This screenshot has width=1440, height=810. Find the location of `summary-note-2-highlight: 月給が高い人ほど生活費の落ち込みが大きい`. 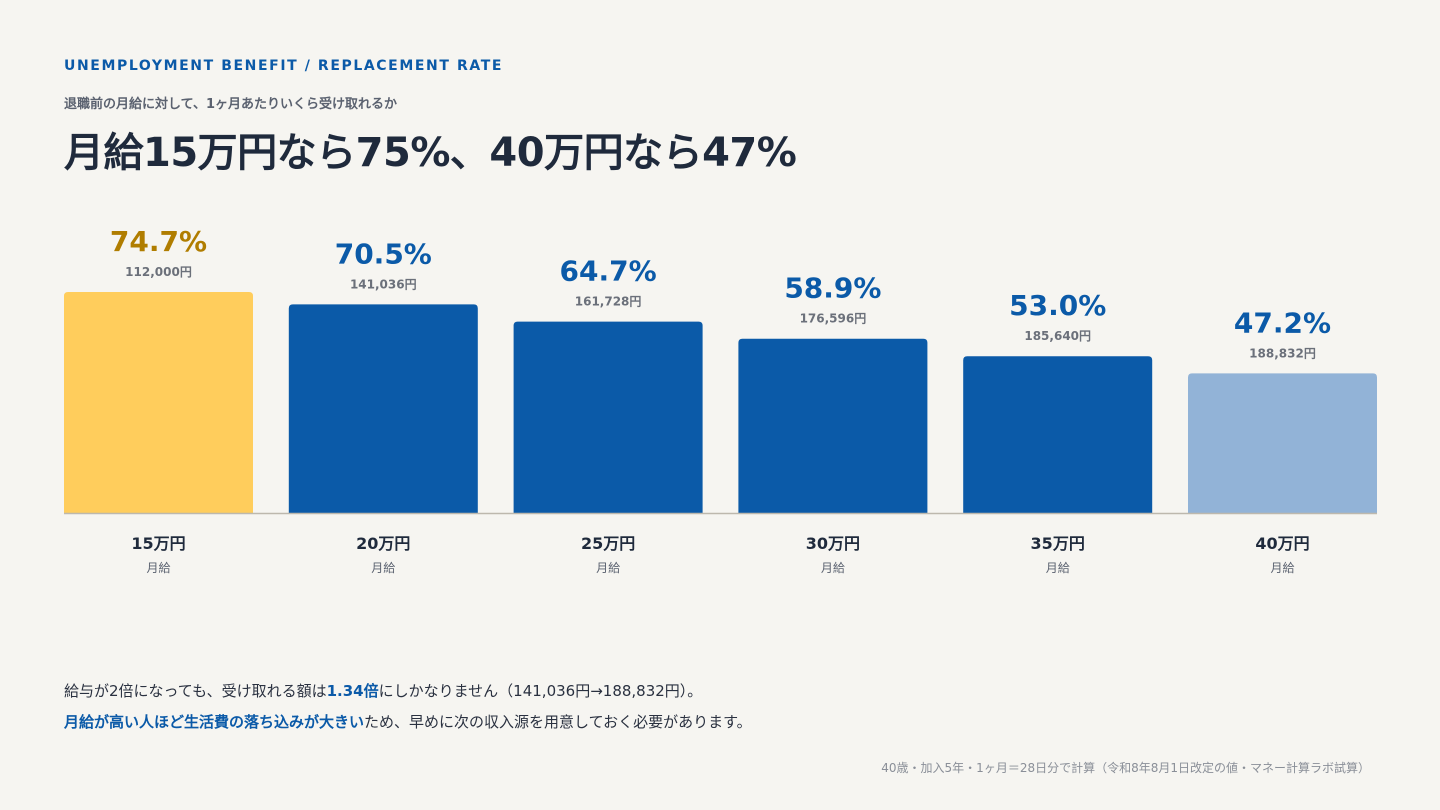

summary-note-2-highlight: 月給が高い人ほど生活費の落ち込みが大きい is located at coordinates (214, 722).